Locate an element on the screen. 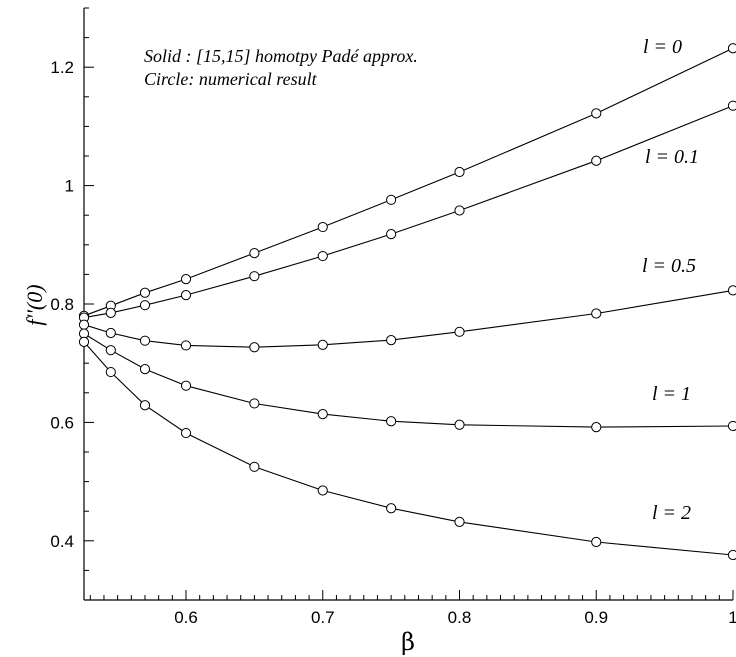 This screenshot has height=657, width=736. y-axis-title: f''(0) is located at coordinates (34, 304).